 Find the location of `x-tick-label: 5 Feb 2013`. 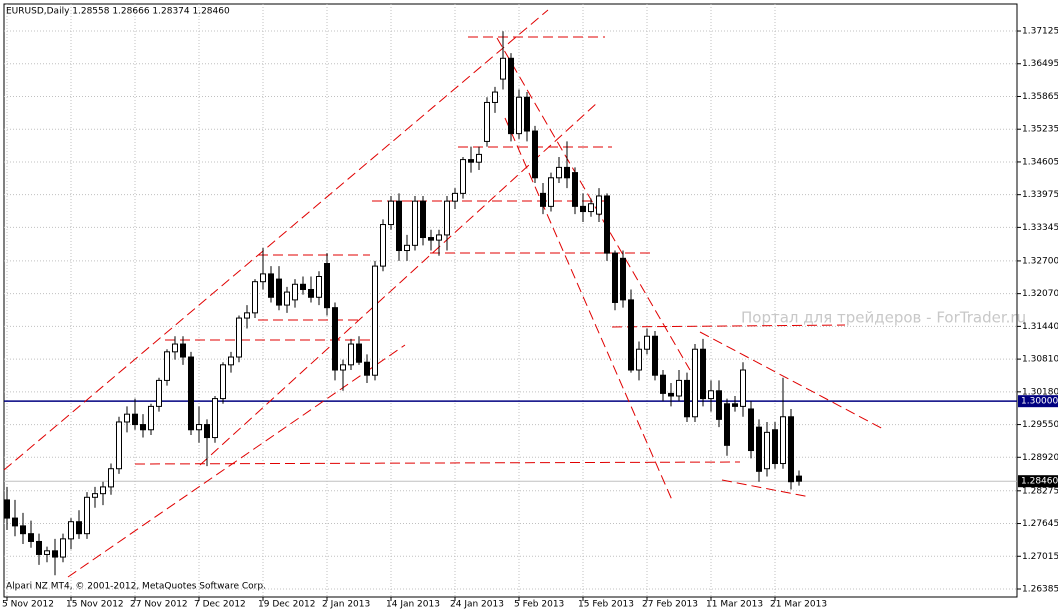

x-tick-label: 5 Feb 2013 is located at coordinates (539, 605).